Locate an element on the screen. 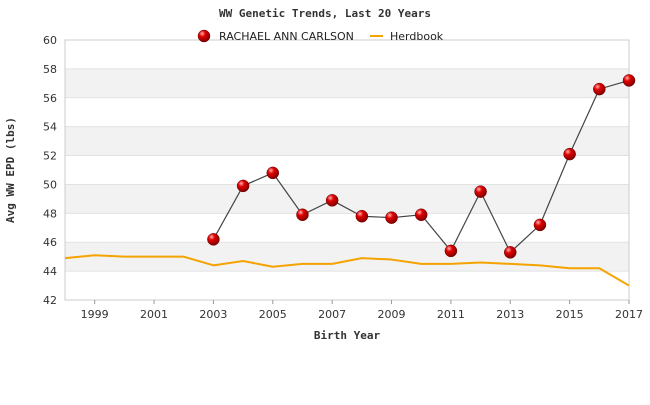  x-tick-label: 1999 is located at coordinates (95, 314).